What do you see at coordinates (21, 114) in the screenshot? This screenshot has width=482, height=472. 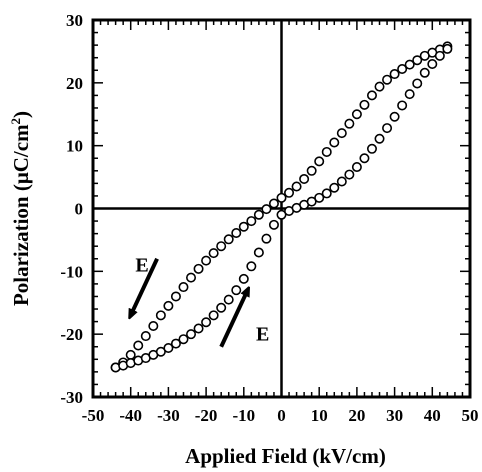 I see `y-axis-title-end: )` at bounding box center [21, 114].